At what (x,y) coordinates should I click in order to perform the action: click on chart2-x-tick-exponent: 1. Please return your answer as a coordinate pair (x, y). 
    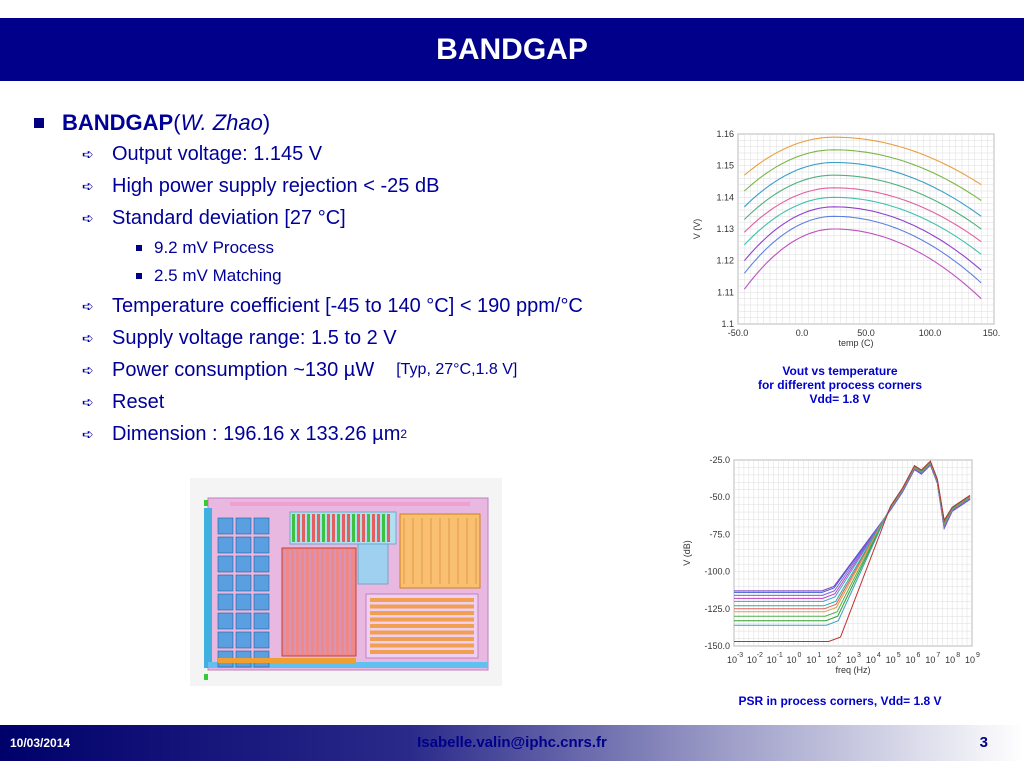
    Looking at the image, I should click on (819, 655).